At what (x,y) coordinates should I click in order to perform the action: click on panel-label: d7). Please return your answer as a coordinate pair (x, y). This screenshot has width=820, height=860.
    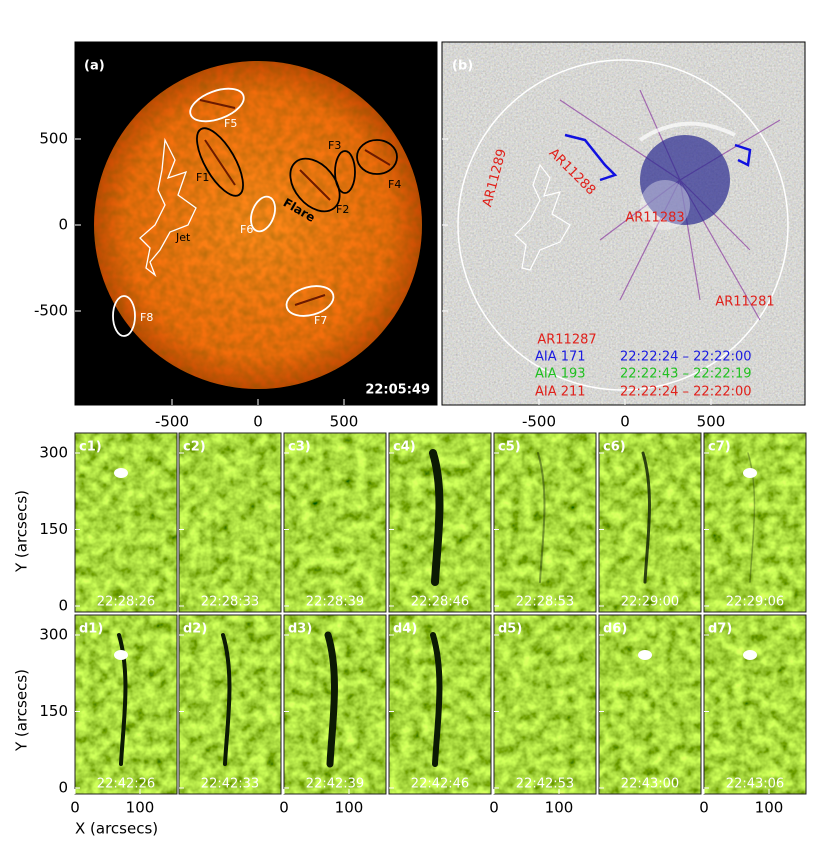
    Looking at the image, I should click on (720, 629).